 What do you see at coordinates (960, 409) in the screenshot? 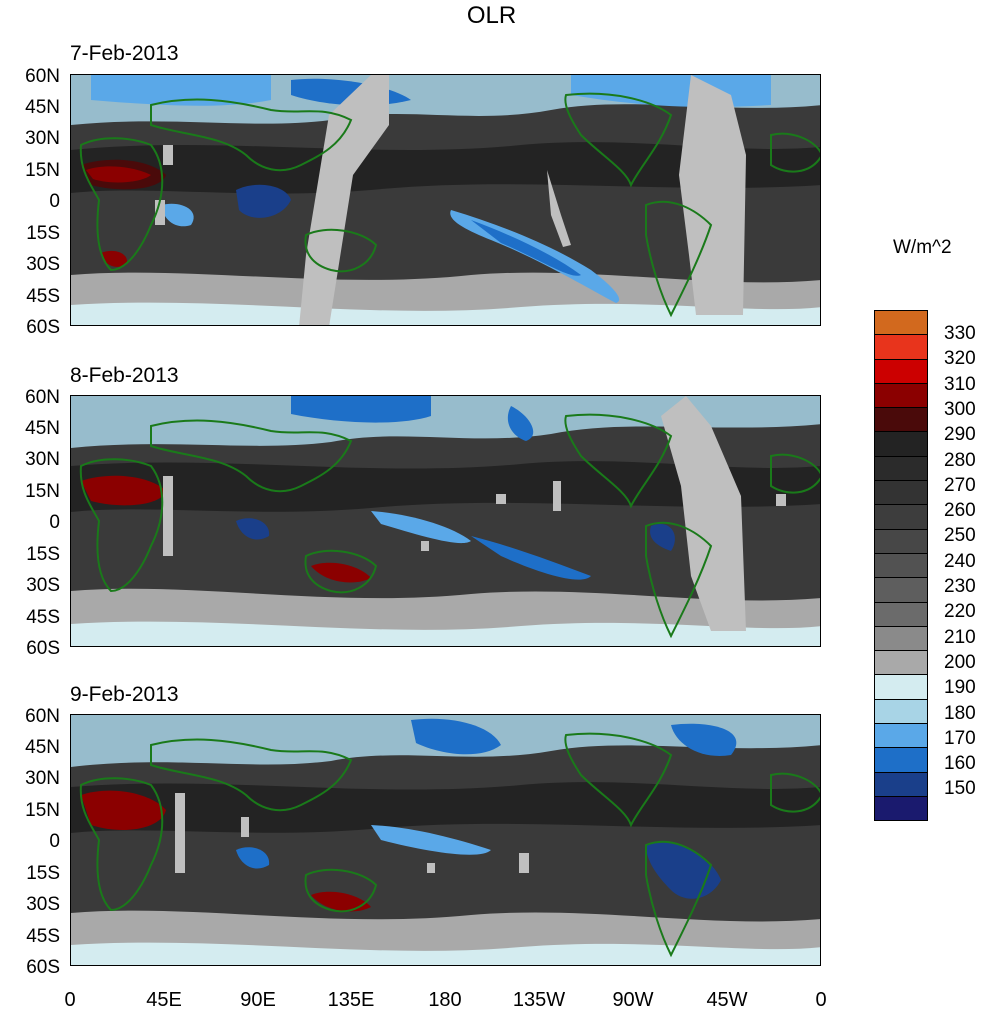
I see `colorbar-label: 300` at bounding box center [960, 409].